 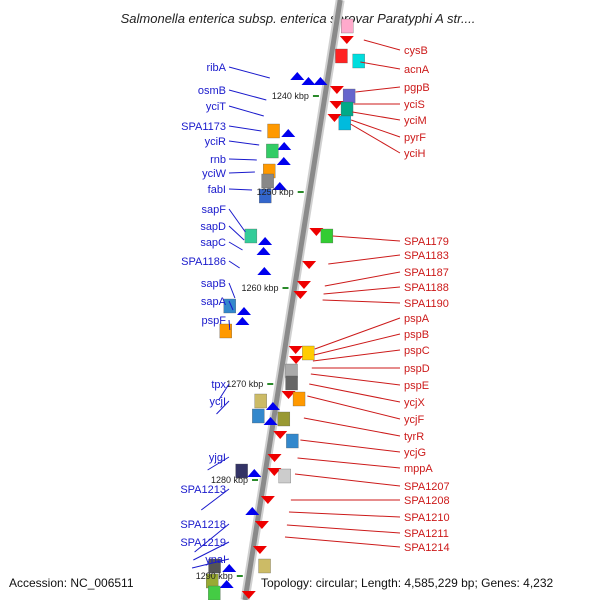 I want to click on gene-label-left: sapA, so click(x=214, y=302).